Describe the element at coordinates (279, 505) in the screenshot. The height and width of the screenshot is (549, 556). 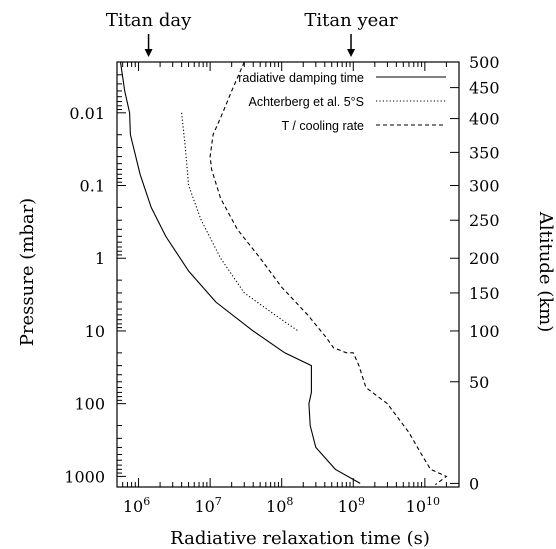
I see `x-tick-label: 10⁸` at that location.